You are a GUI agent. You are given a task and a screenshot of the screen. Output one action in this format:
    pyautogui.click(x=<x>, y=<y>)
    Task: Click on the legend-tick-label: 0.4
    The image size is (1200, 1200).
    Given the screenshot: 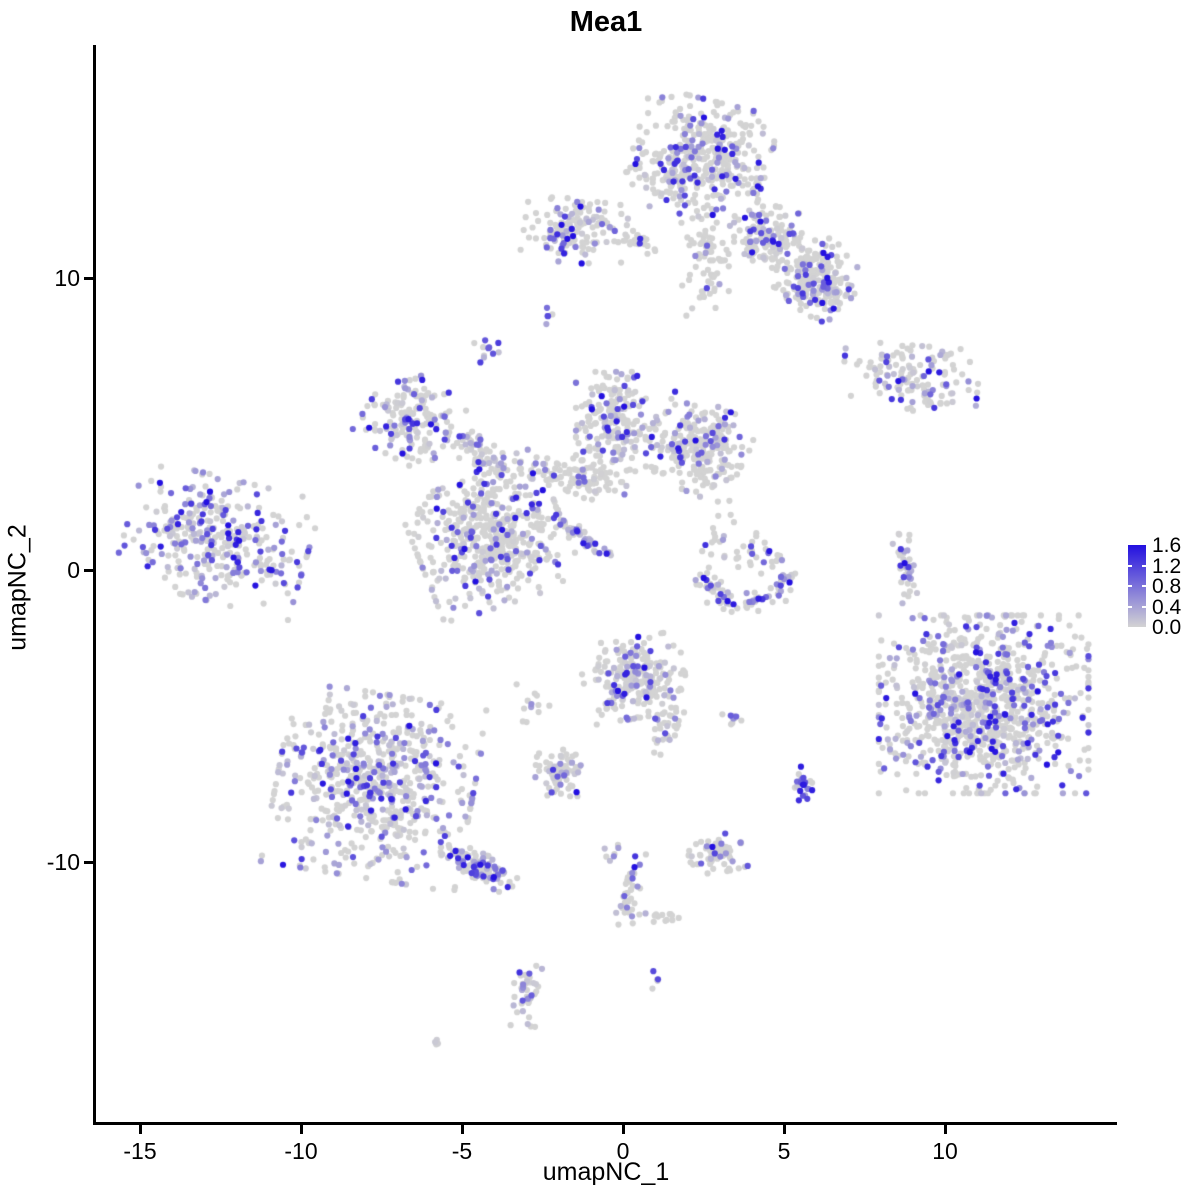 What is the action you would take?
    pyautogui.click(x=1167, y=607)
    